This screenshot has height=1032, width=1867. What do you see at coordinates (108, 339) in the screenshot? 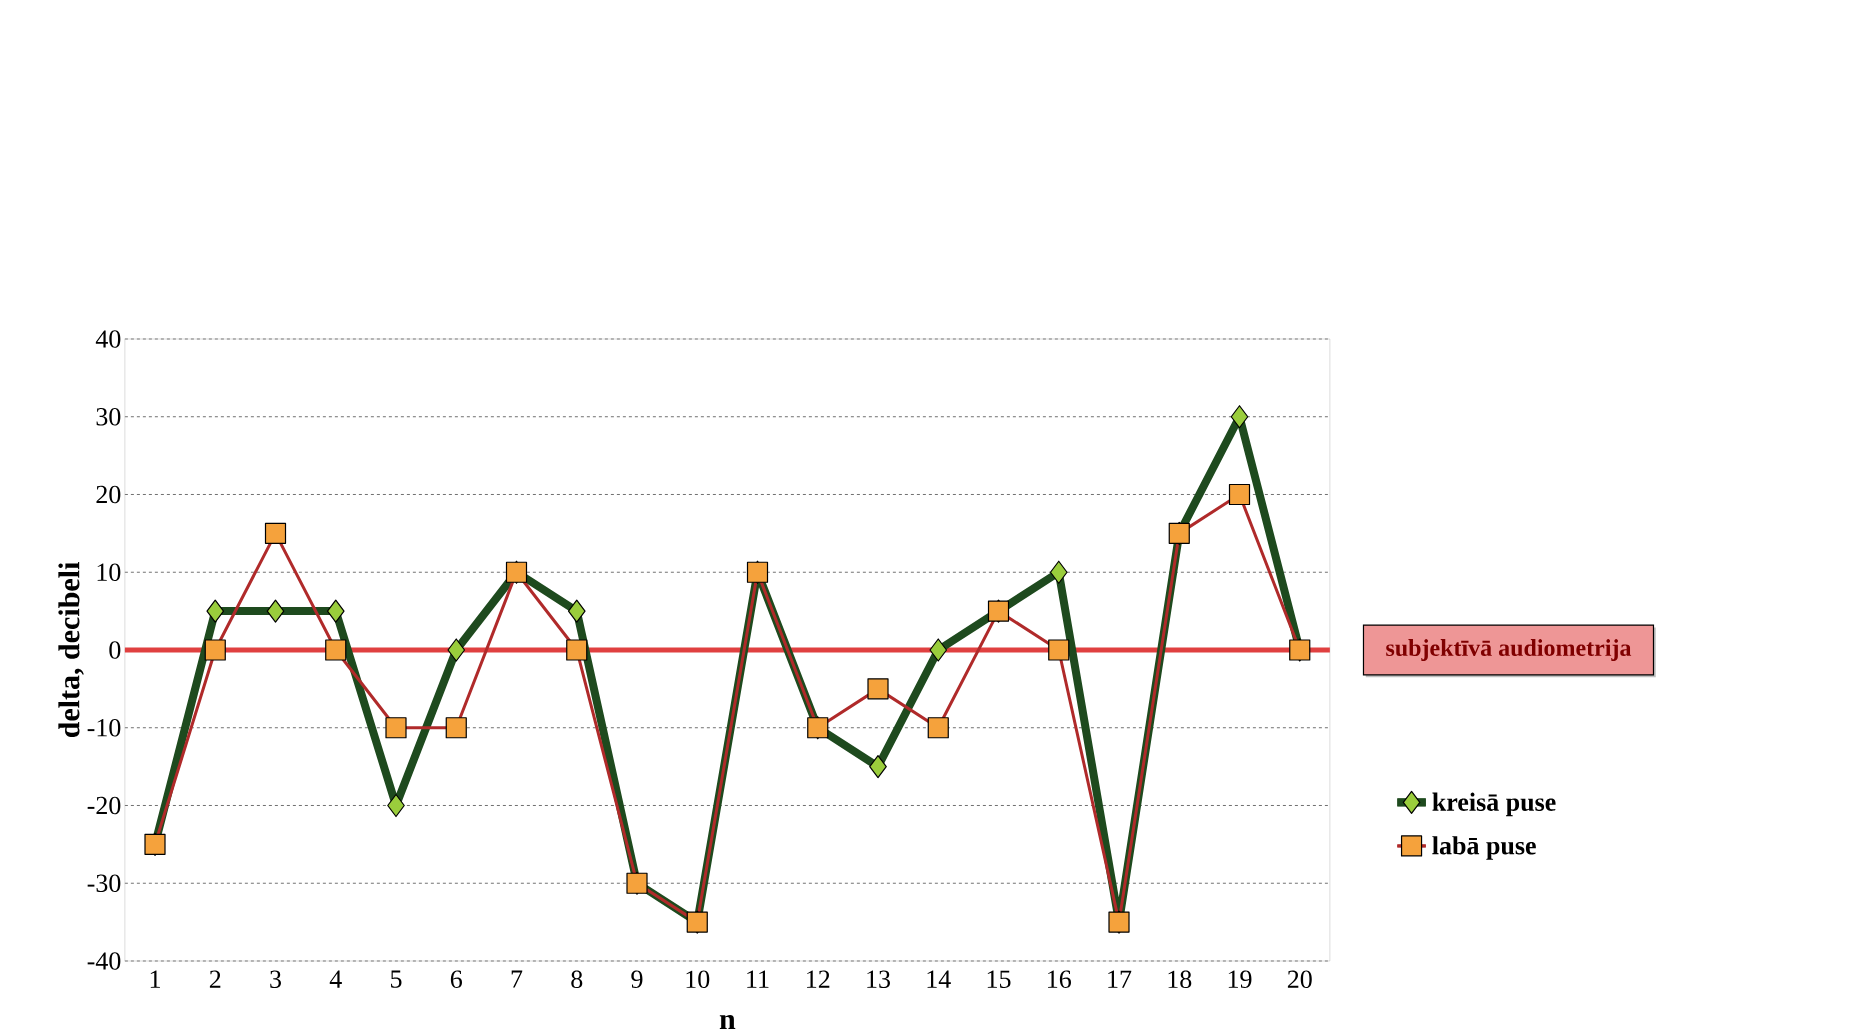
I see `y-tick-label: 40` at bounding box center [108, 339].